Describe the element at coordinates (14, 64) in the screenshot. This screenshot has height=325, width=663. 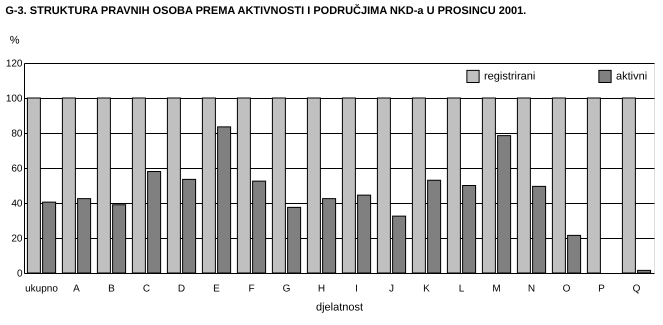
I see `y-tick-label: 120` at that location.